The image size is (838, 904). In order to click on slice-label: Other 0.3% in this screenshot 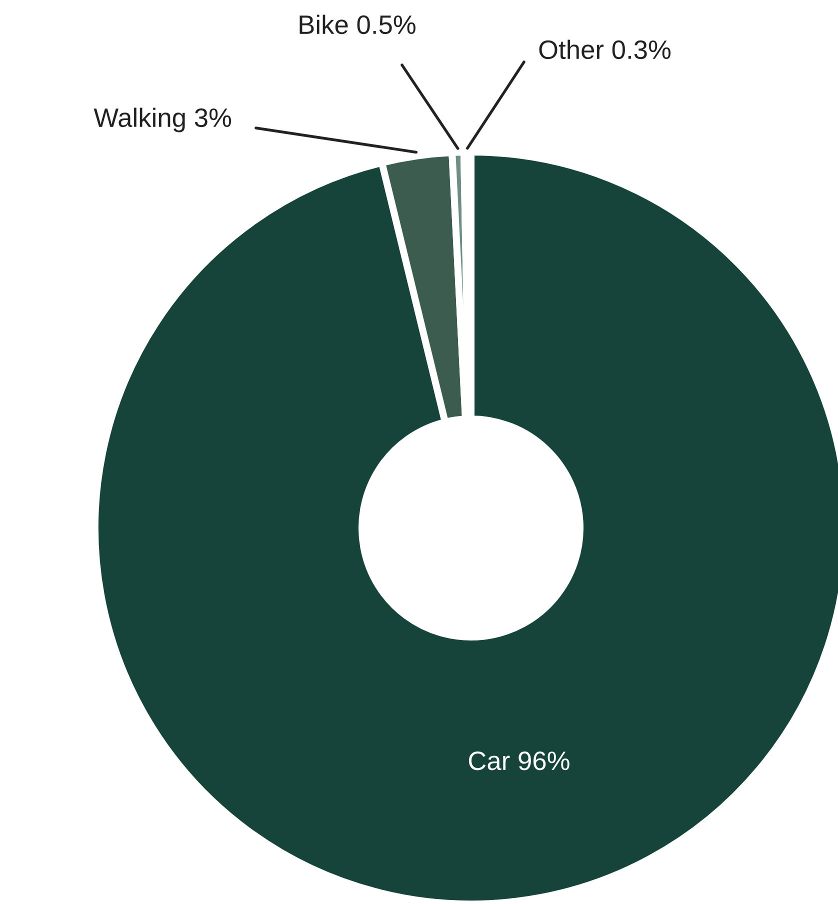, I will do `click(605, 50)`.